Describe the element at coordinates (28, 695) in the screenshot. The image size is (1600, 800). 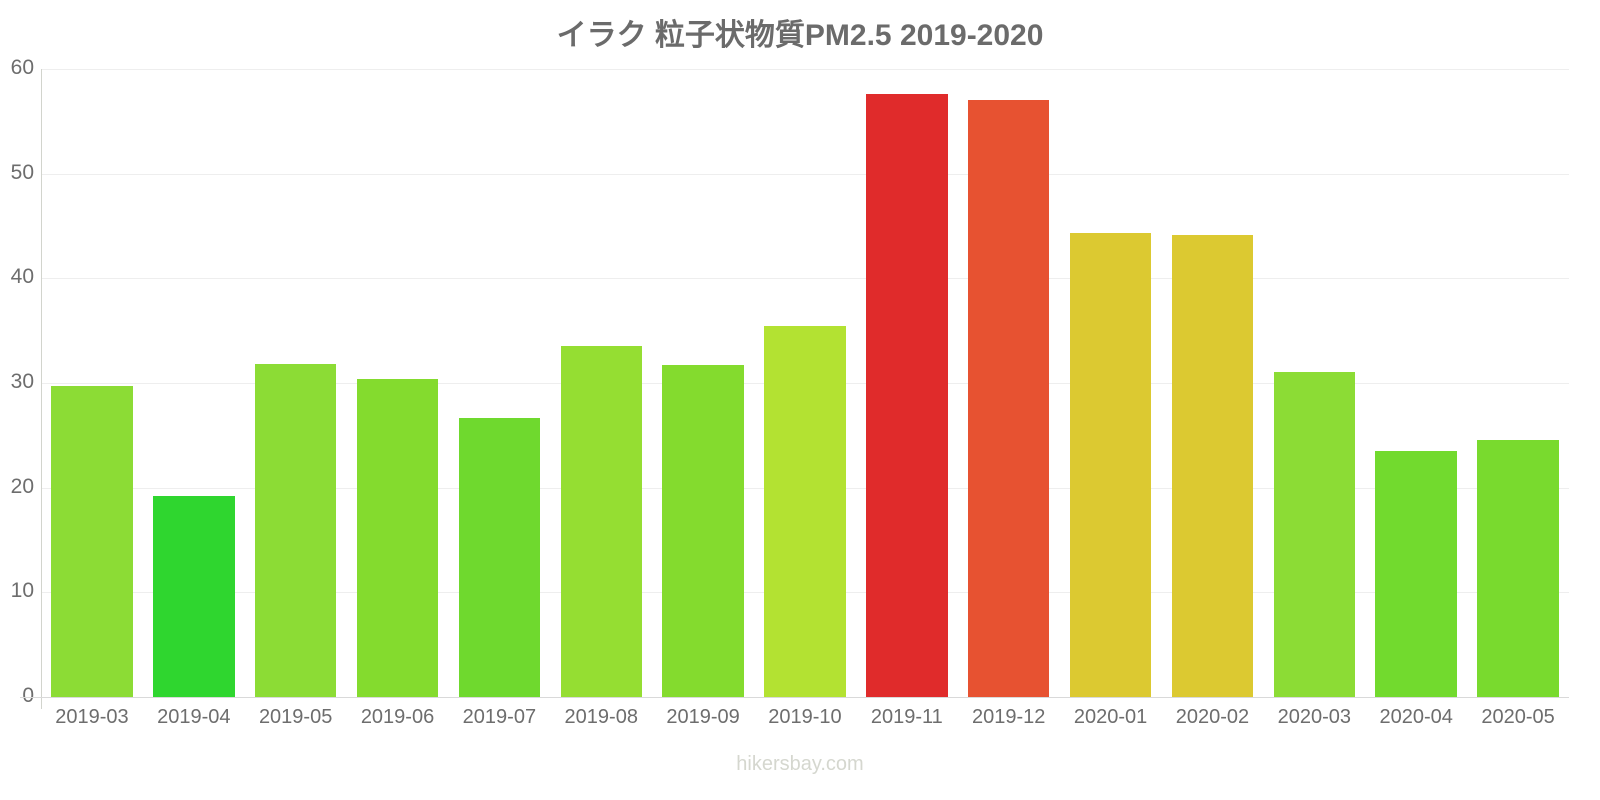
I see `y-axis-tick-label: 0` at that location.